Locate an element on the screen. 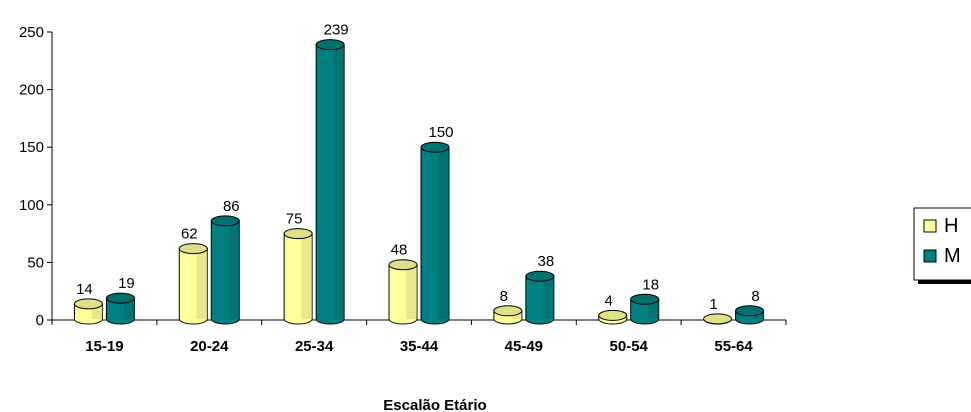 The width and height of the screenshot is (971, 412). legend-box is located at coordinates (942, 244).